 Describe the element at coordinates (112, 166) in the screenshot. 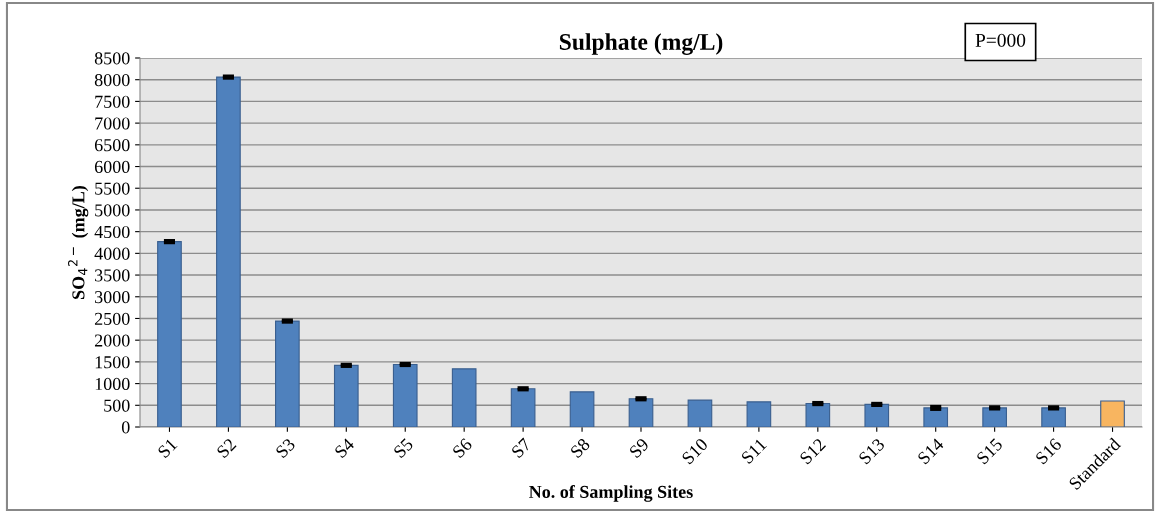

I see `y-tick-label: 6000` at that location.